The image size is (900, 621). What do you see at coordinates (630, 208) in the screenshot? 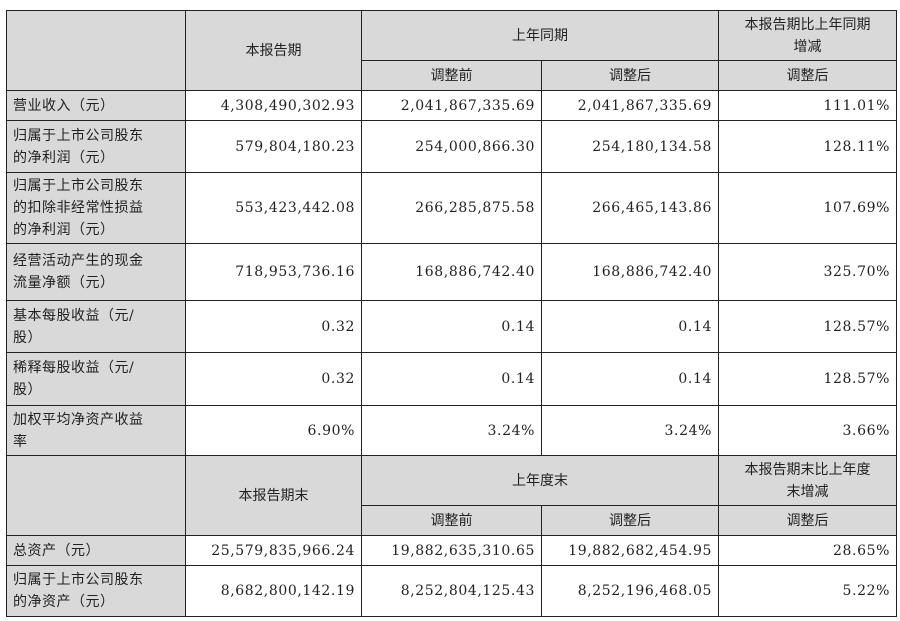
I see `after-adjustment-value: 266,465,143.86` at bounding box center [630, 208].